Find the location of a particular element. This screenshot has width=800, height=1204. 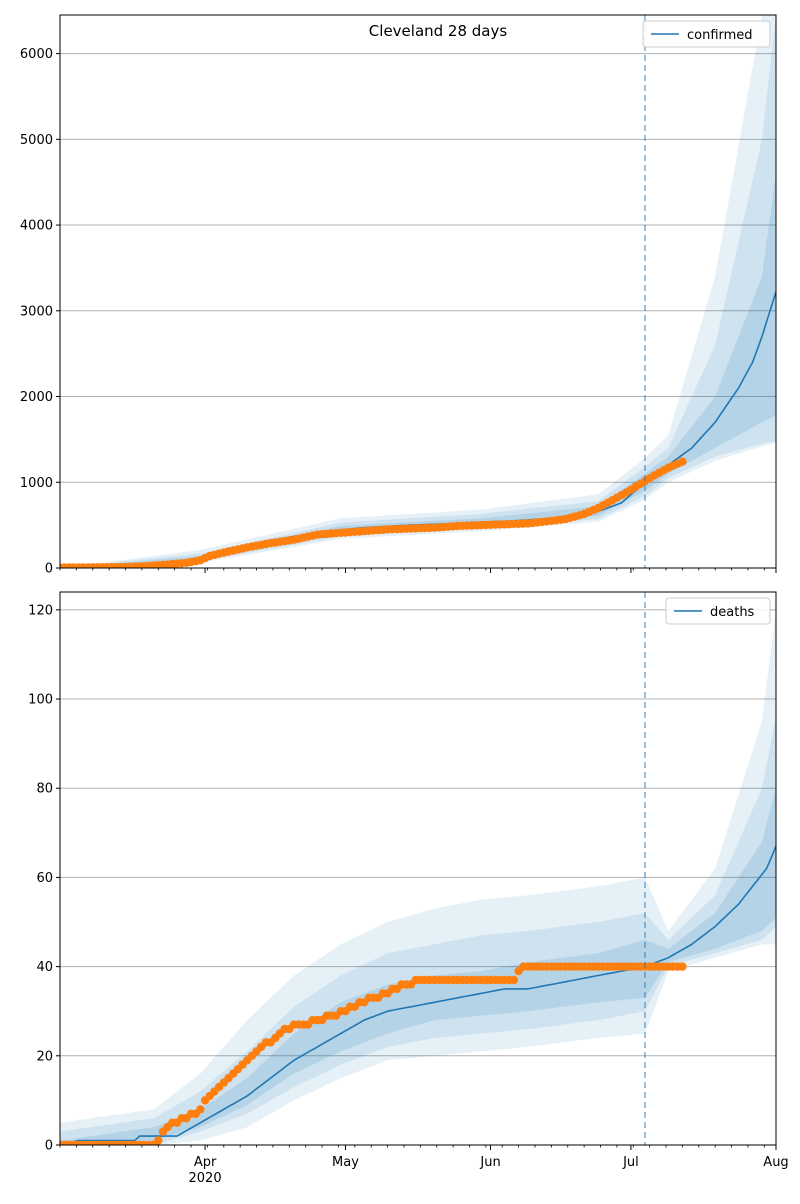

y-tick-label: 4000 is located at coordinates (36, 226).